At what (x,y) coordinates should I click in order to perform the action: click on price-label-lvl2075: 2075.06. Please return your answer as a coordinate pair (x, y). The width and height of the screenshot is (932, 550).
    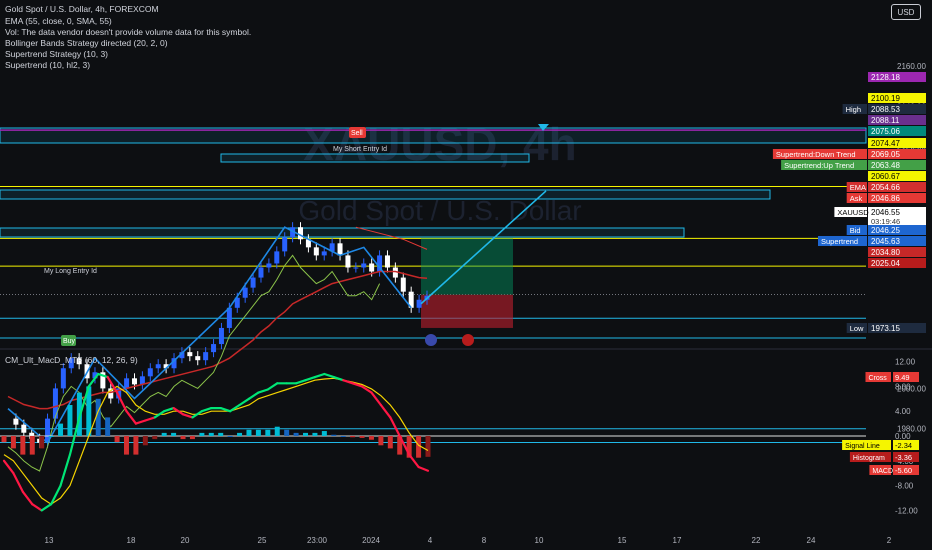
    Looking at the image, I should click on (897, 131).